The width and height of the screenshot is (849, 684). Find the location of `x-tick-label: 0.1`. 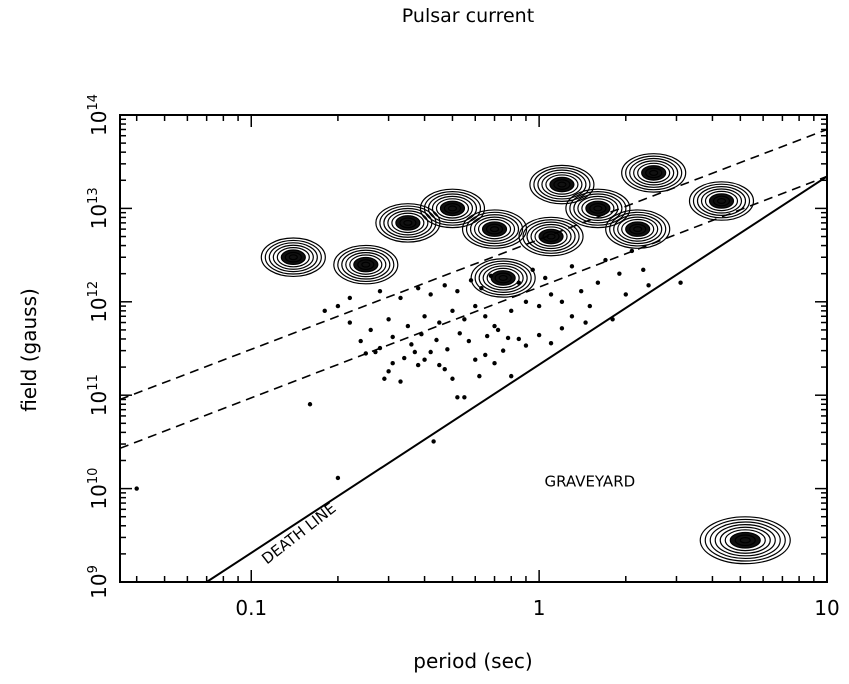

x-tick-label: 0.1 is located at coordinates (251, 608).